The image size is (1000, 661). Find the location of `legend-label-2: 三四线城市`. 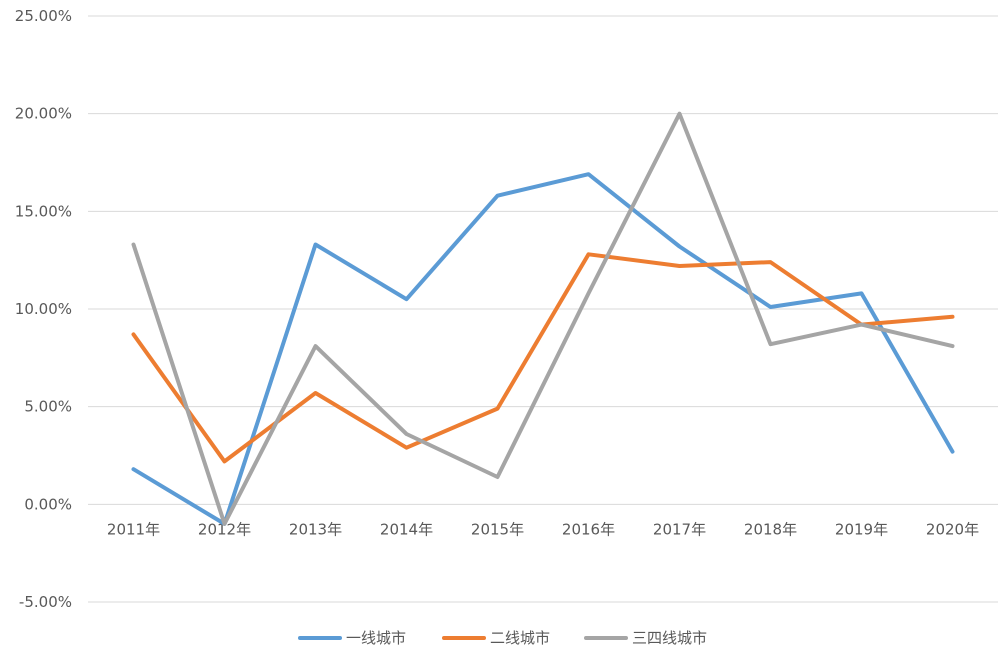

legend-label-2: 三四线城市 is located at coordinates (669, 638).